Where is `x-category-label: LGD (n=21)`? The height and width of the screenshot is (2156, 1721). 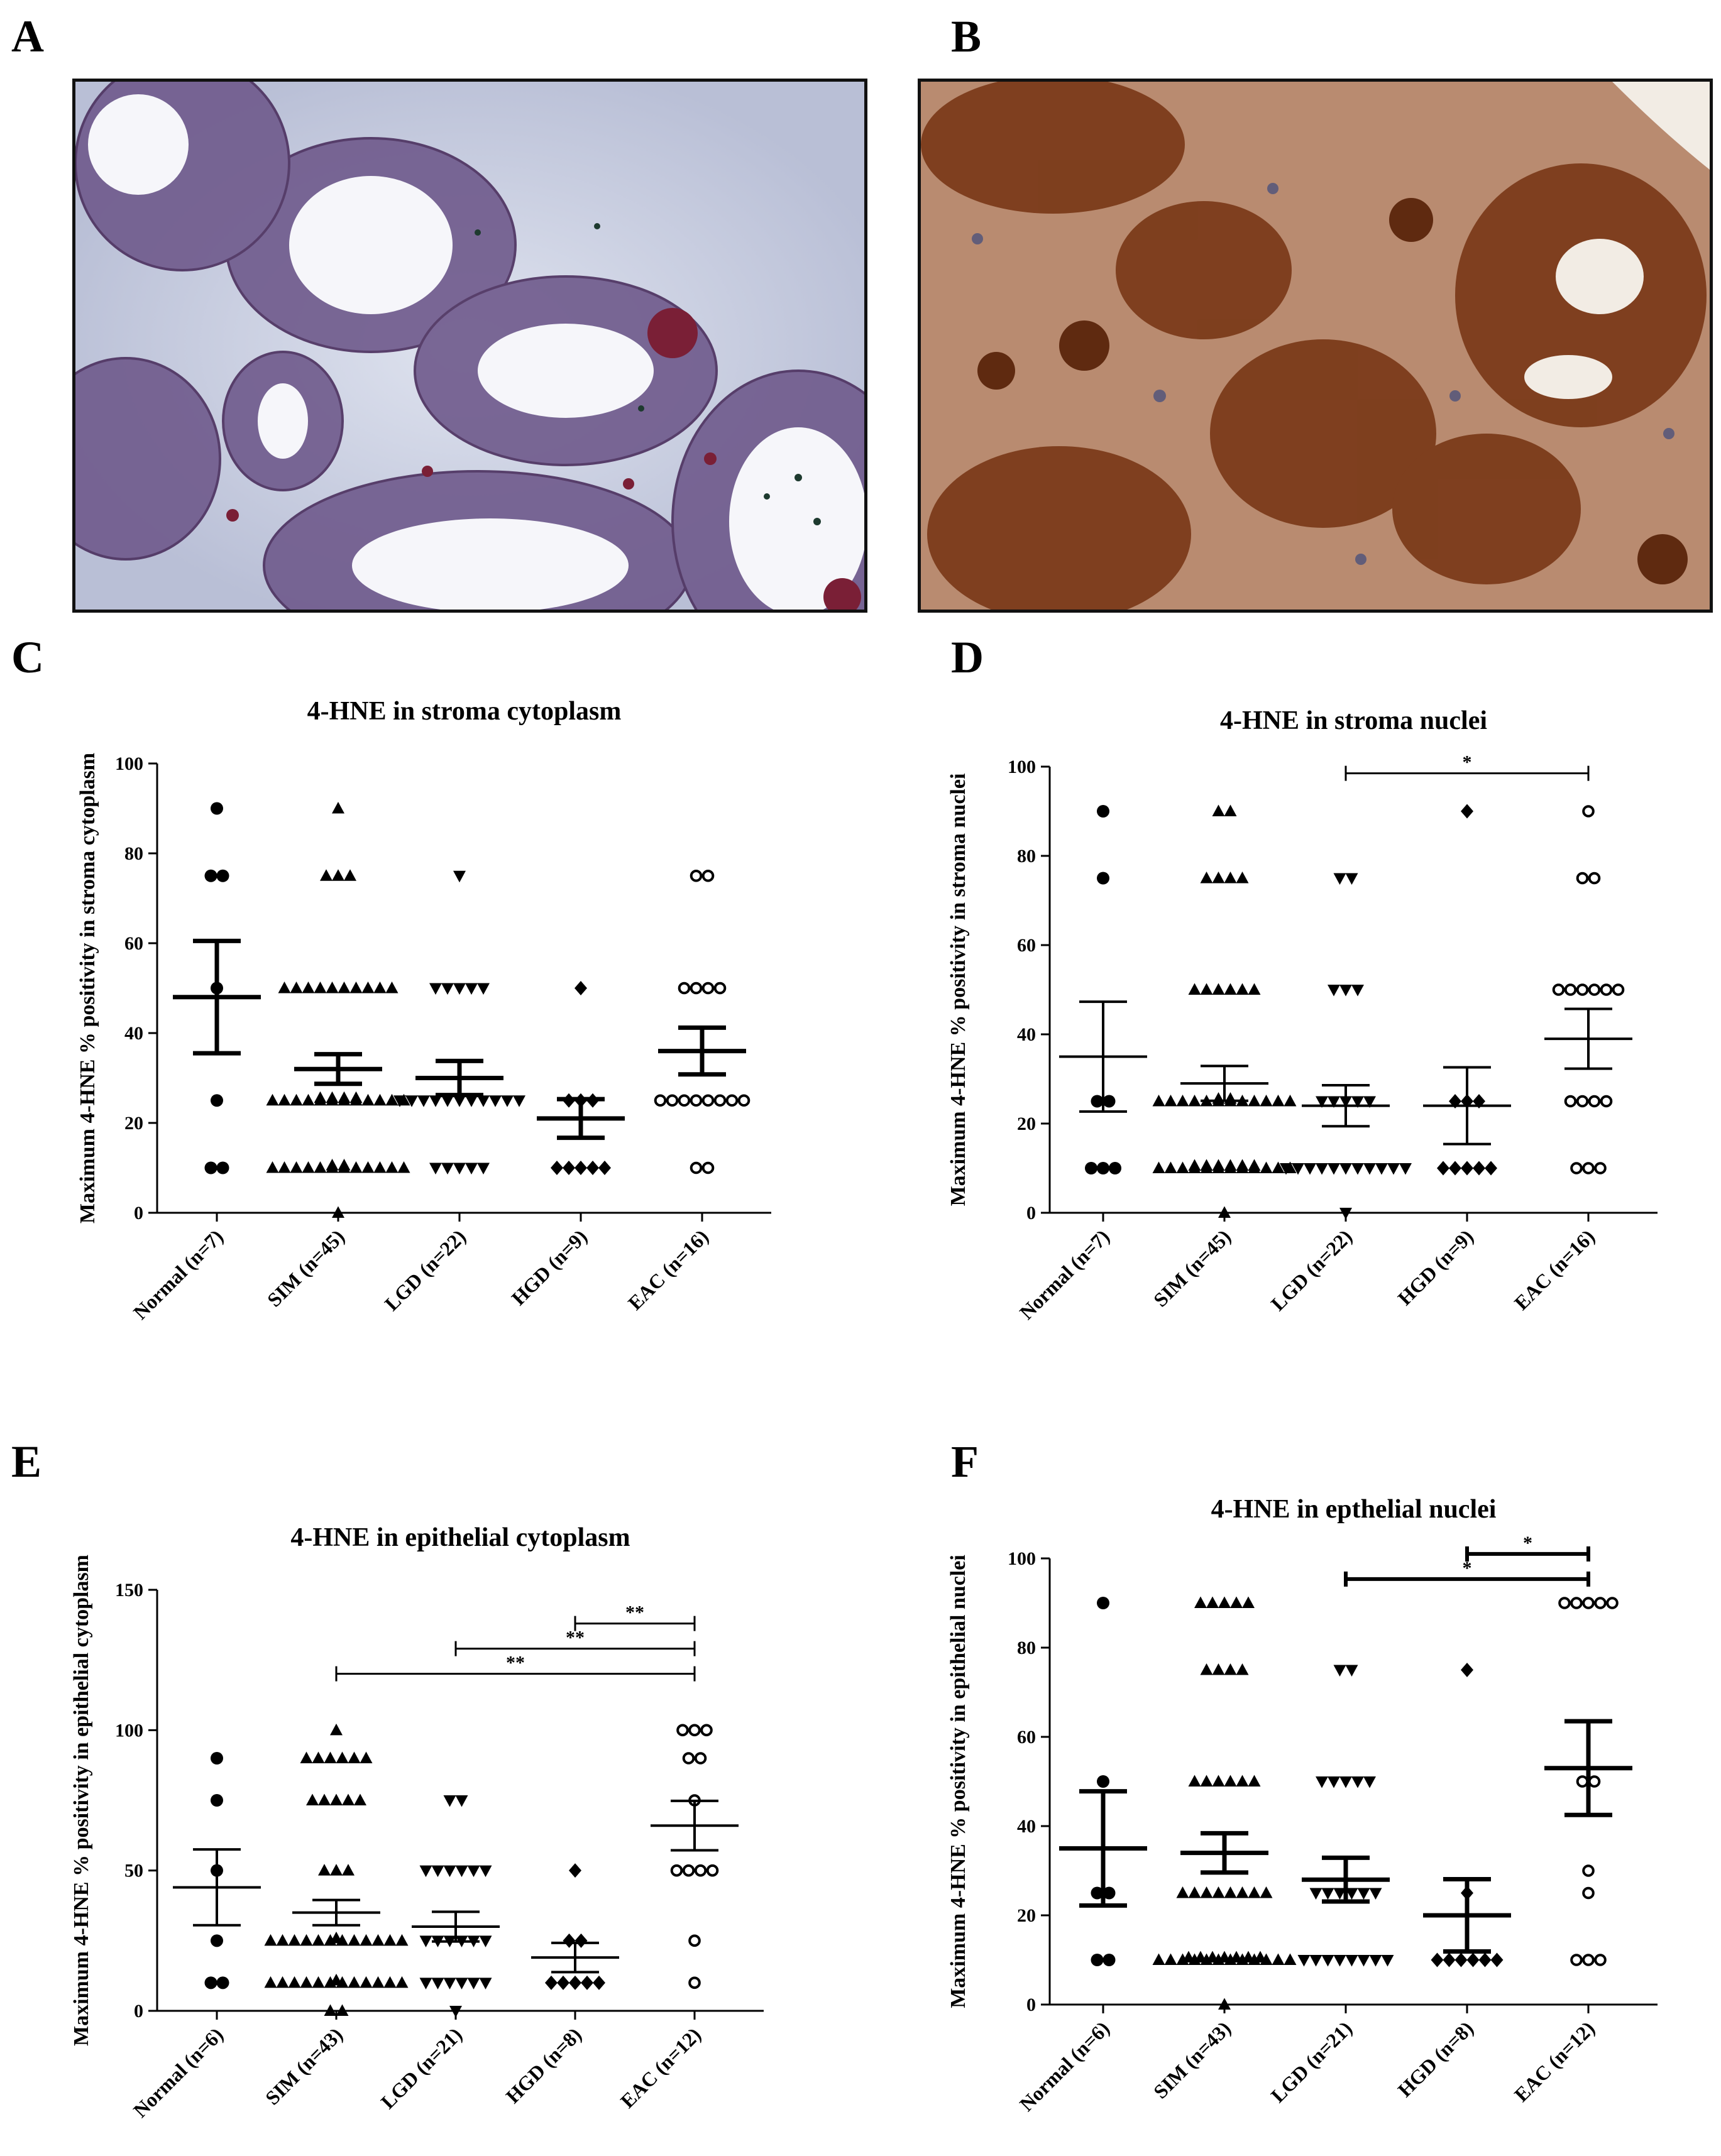 x-category-label: LGD (n=21) is located at coordinates (421, 2068).